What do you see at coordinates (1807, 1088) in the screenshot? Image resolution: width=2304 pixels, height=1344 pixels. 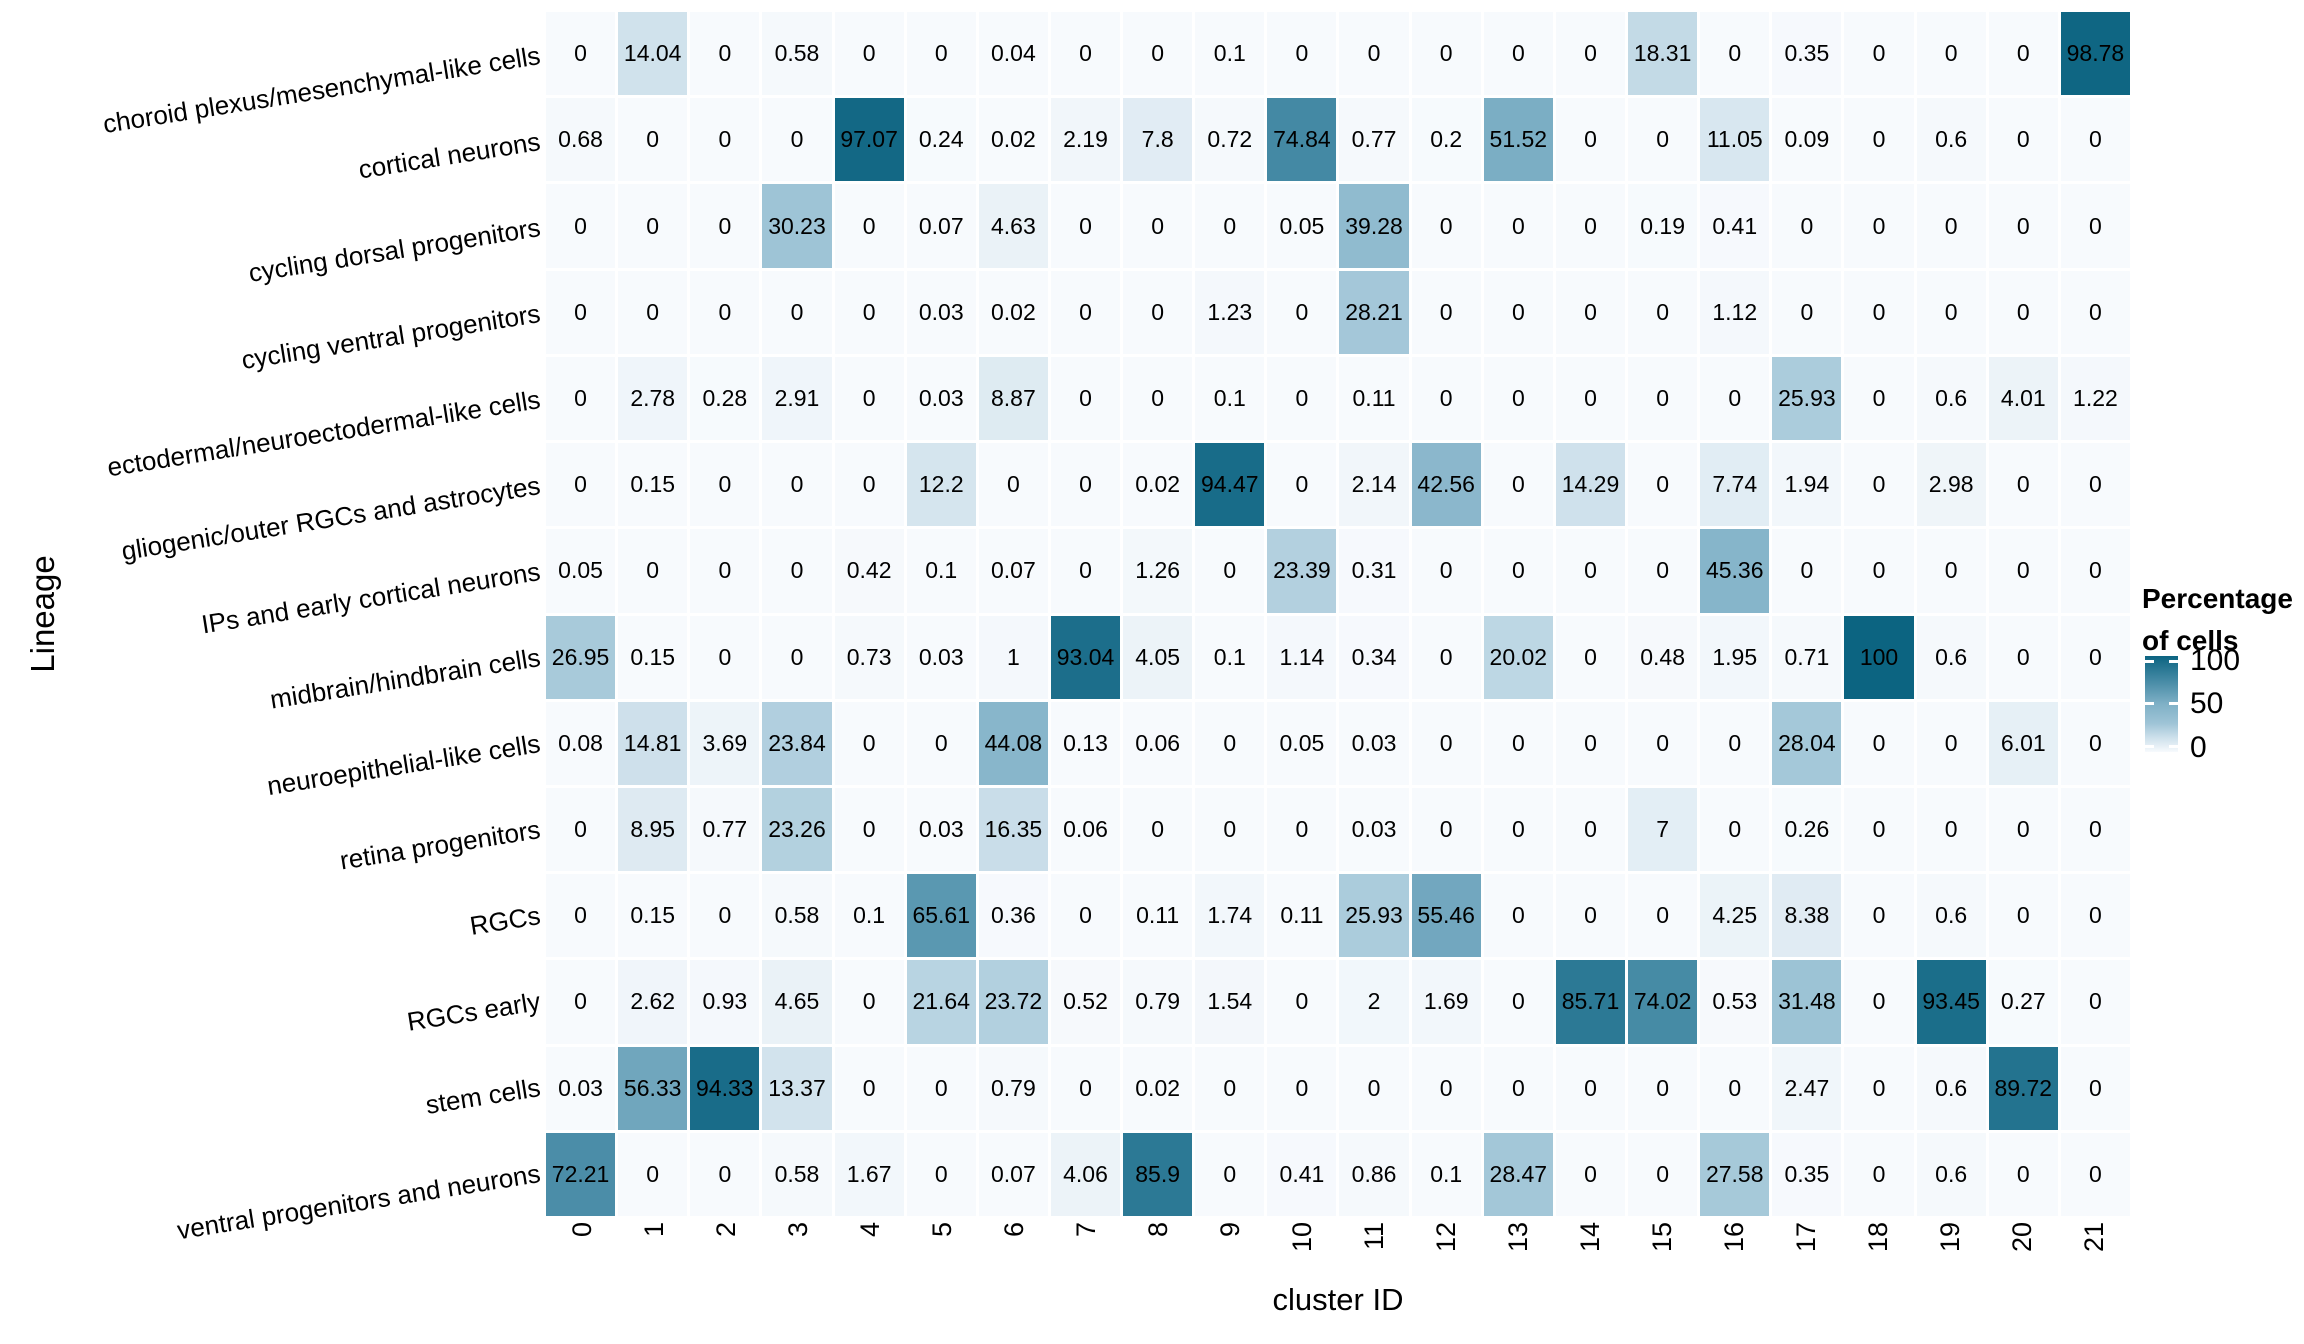 I see `heatmap-cell: 2.47` at bounding box center [1807, 1088].